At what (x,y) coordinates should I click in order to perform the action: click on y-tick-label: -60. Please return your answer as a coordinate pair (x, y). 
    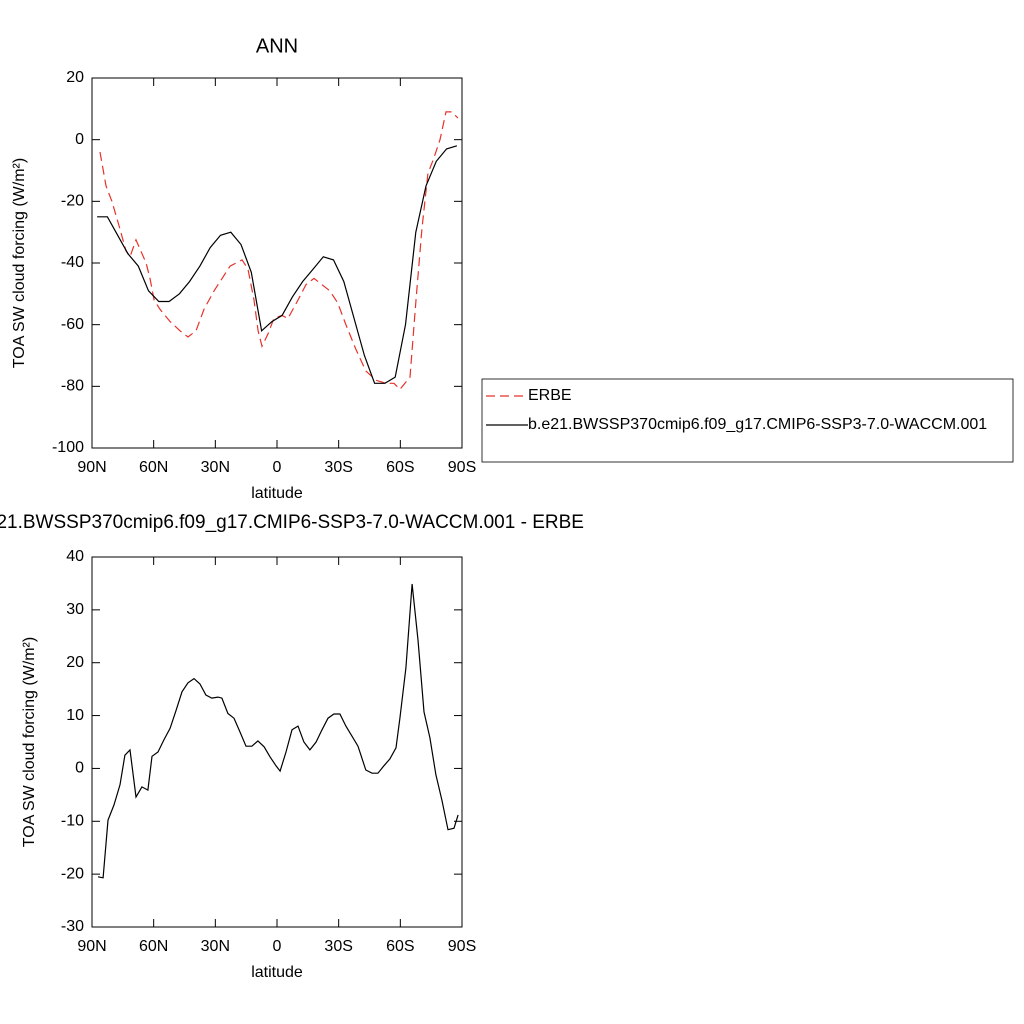
    Looking at the image, I should click on (72, 324).